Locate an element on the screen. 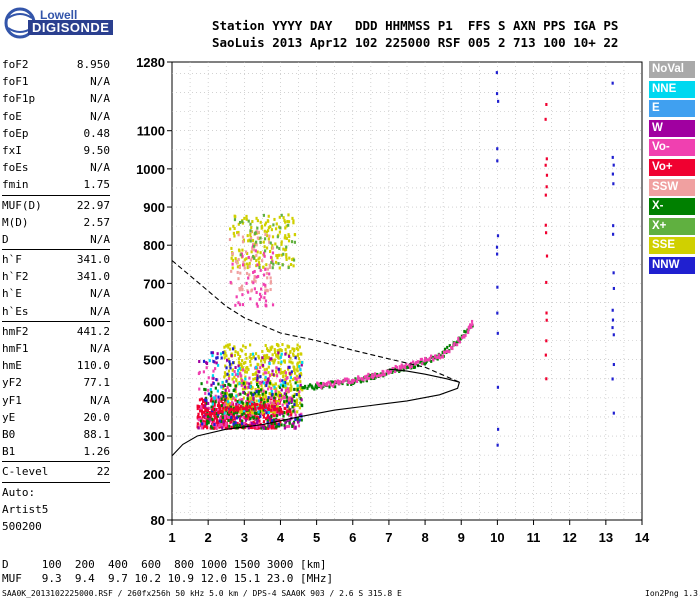  param-value: N/A is located at coordinates (100, 294).